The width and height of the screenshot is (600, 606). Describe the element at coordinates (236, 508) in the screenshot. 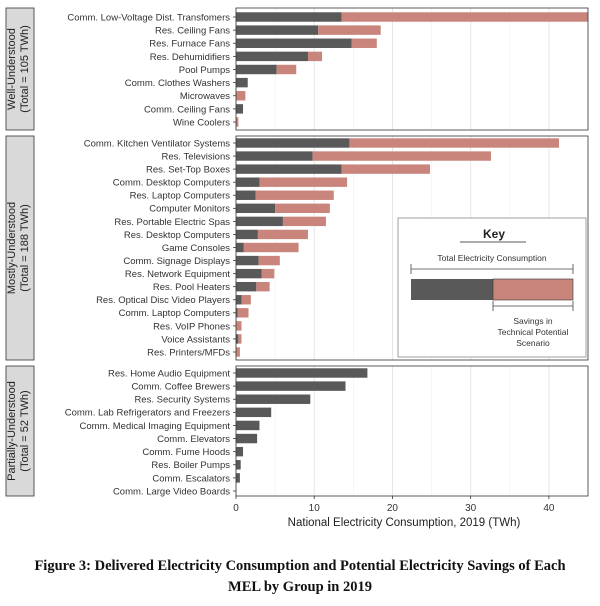

I see `x-tick-label: 0` at that location.